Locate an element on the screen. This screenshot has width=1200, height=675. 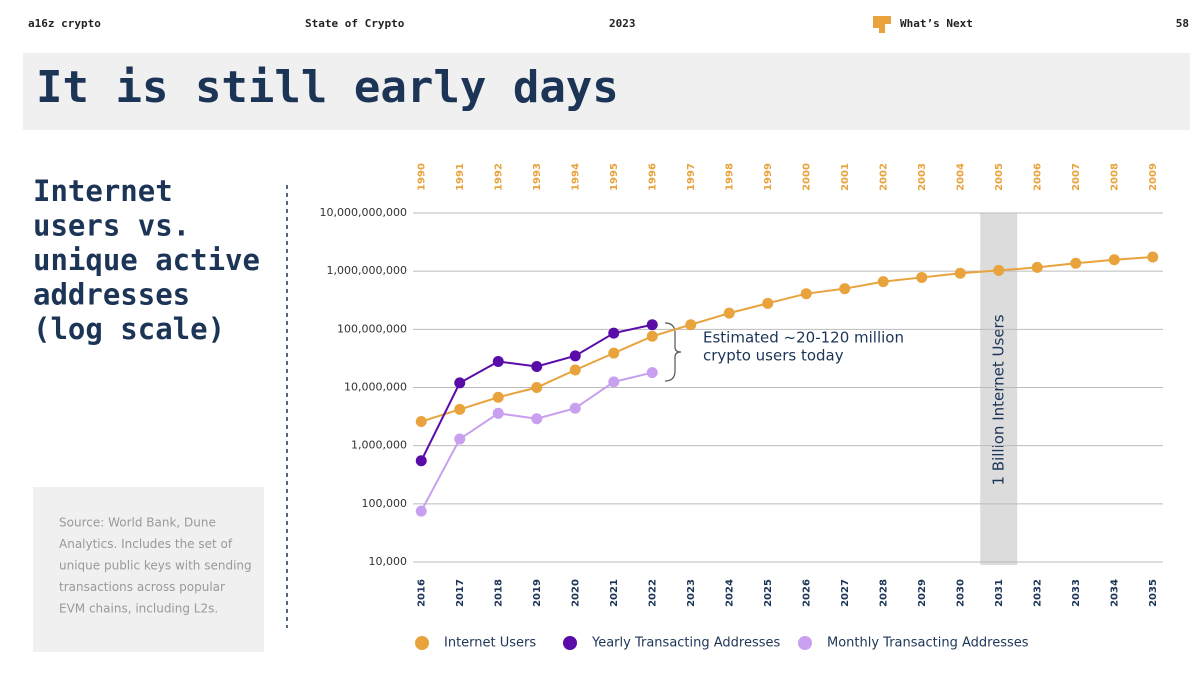
y-tick-label: 1,000,000 is located at coordinates (379, 445).